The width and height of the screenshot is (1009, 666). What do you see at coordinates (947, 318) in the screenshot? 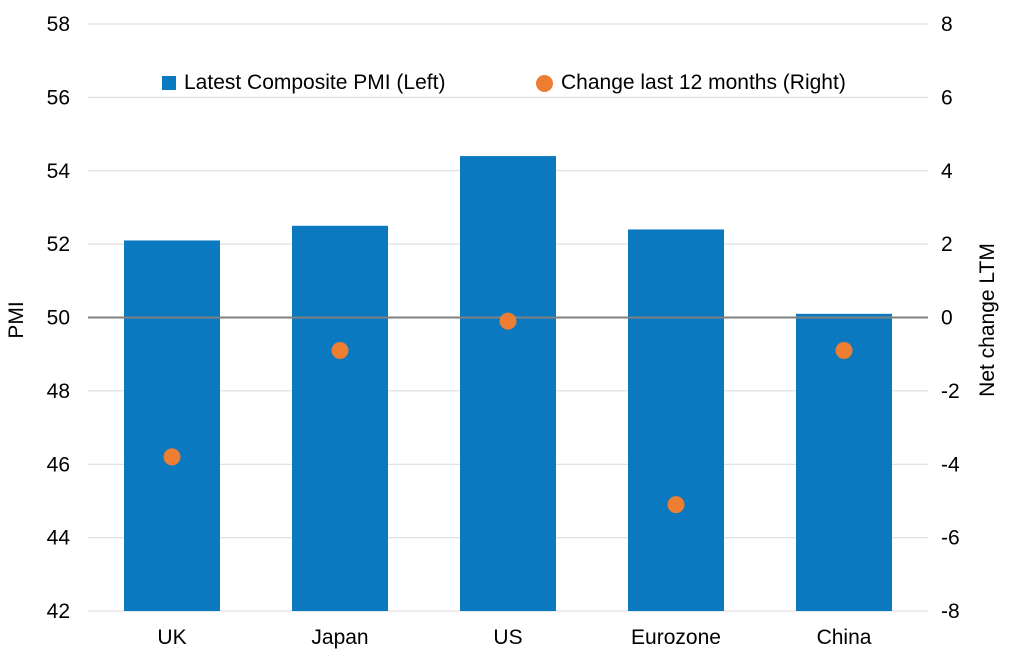
I see `right-axis-tick-label: 0` at bounding box center [947, 318].